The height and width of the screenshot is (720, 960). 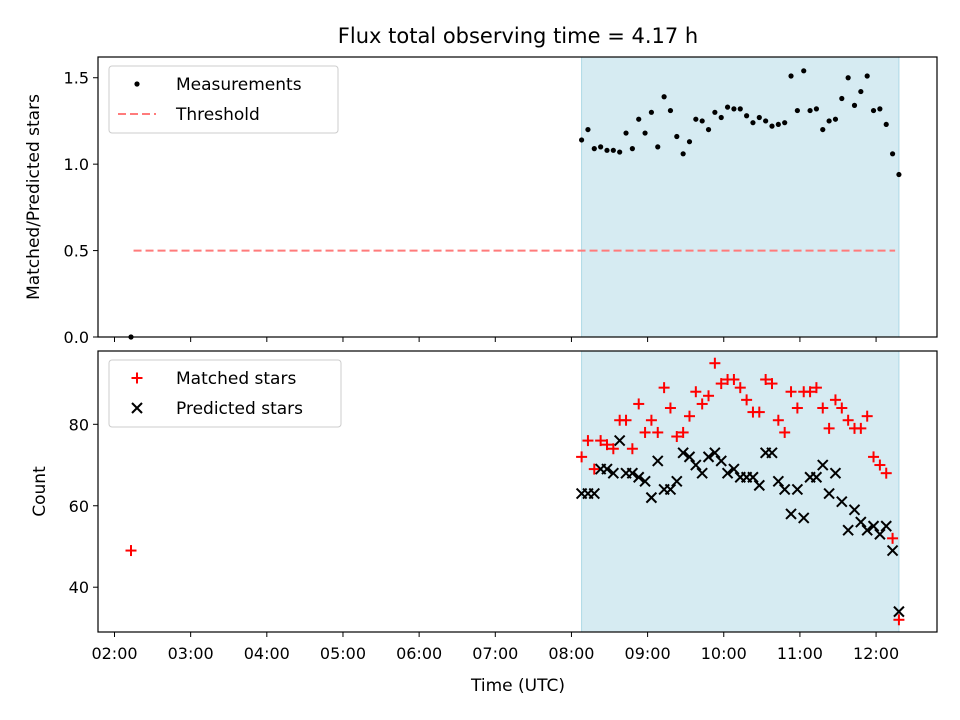 I want to click on legend-label: Matched stars, so click(x=236, y=379).